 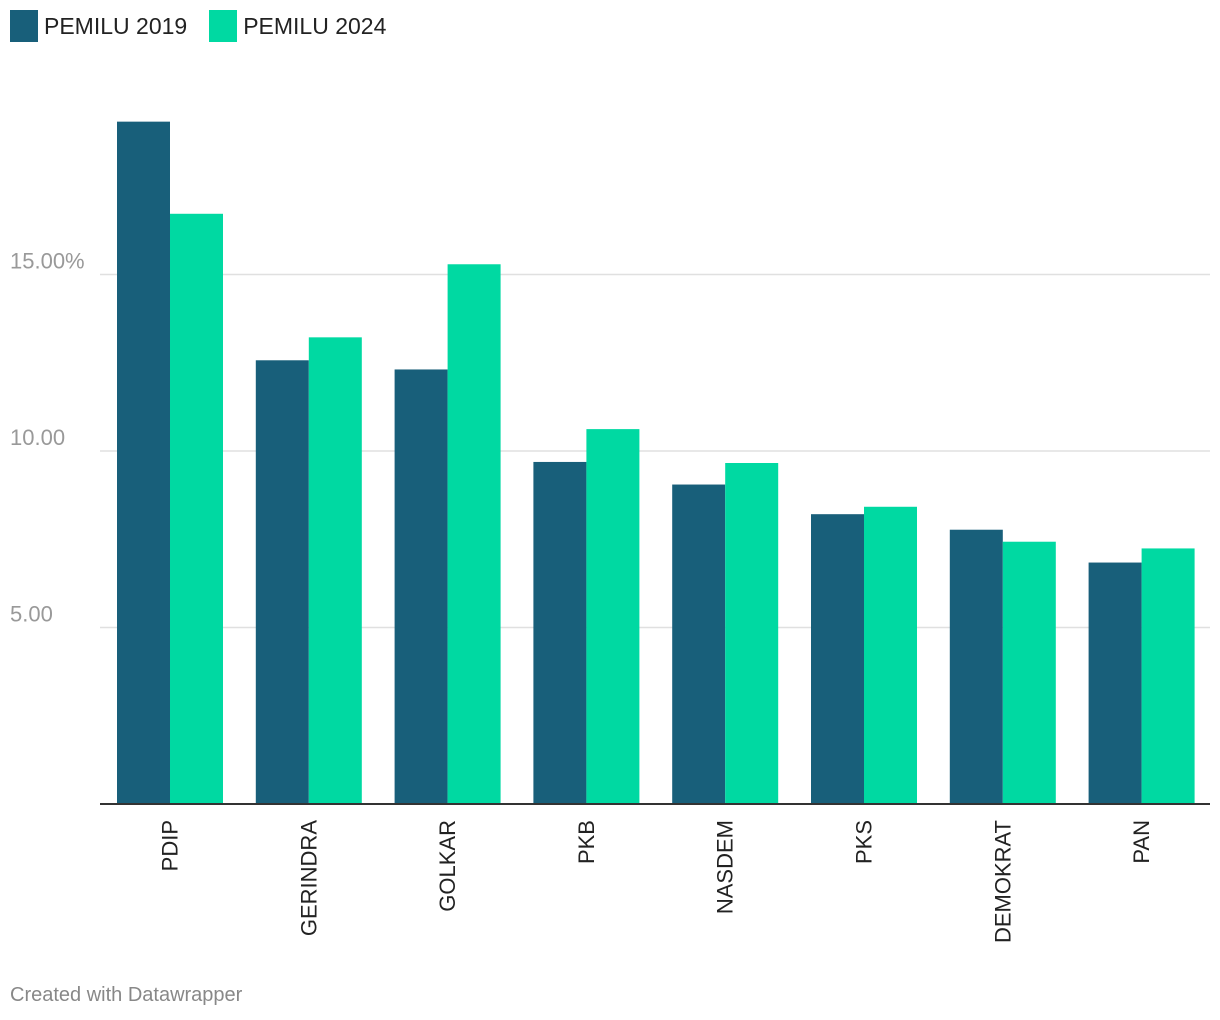 I want to click on y-tick-label-5: 5.00, so click(x=31, y=614).